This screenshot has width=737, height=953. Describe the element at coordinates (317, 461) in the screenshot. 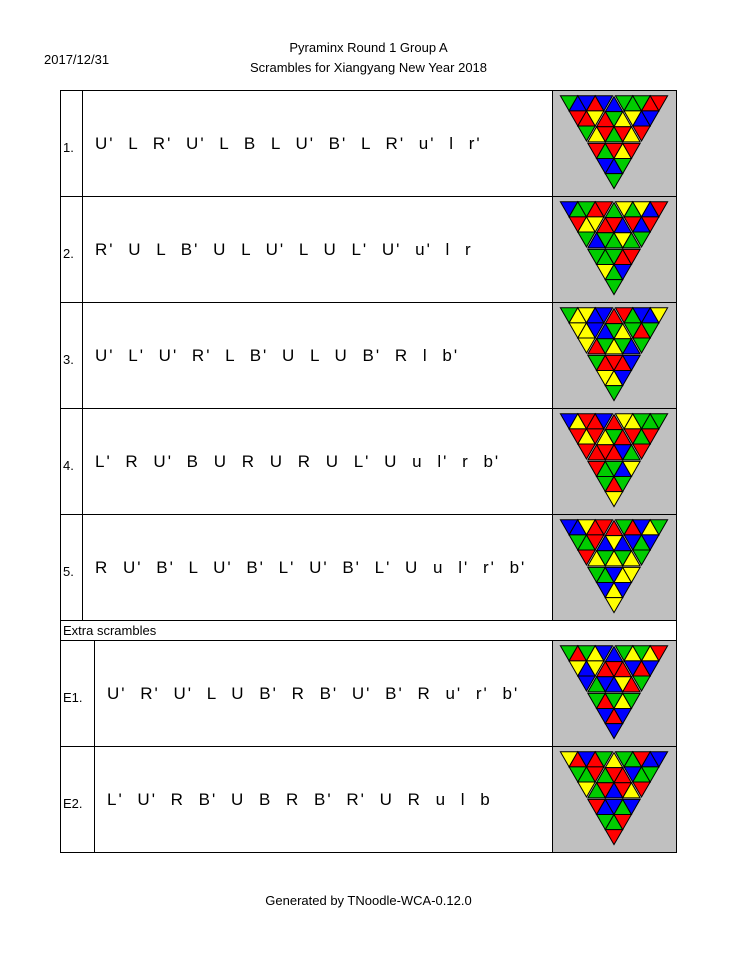

I see `scramble: L' R U' B U R U R U L' U u l' r b'` at that location.